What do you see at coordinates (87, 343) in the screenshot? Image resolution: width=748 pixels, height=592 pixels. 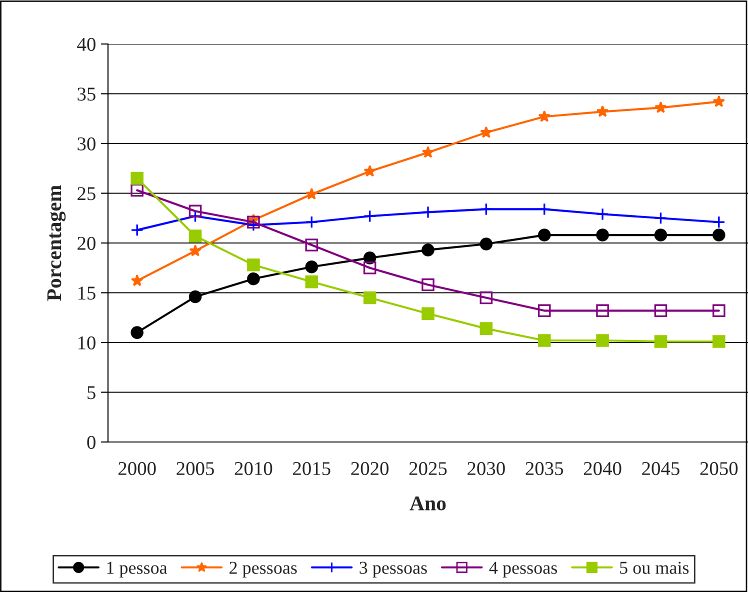 I see `y-tick-label: 10` at bounding box center [87, 343].